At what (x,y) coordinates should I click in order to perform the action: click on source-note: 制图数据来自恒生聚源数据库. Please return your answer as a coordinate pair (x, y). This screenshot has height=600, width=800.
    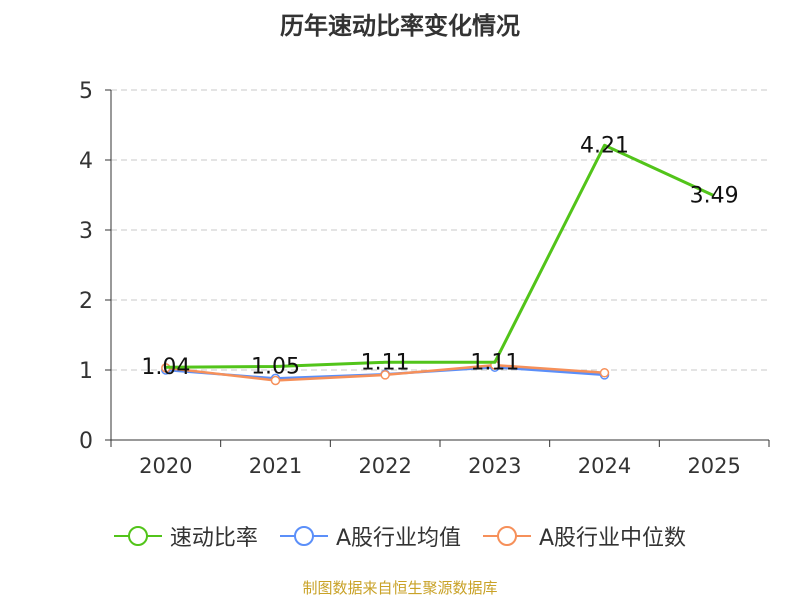
    Looking at the image, I should click on (400, 588).